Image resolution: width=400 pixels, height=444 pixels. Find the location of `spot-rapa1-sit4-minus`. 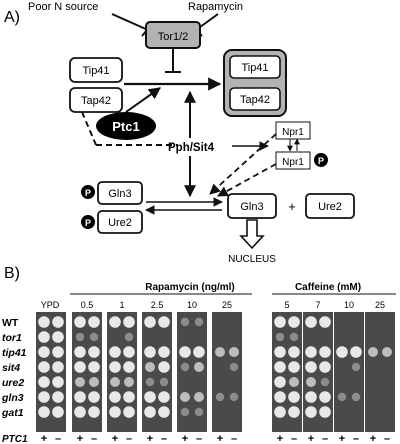

spot-rapa1-sit4-minus is located at coordinates (94, 367).